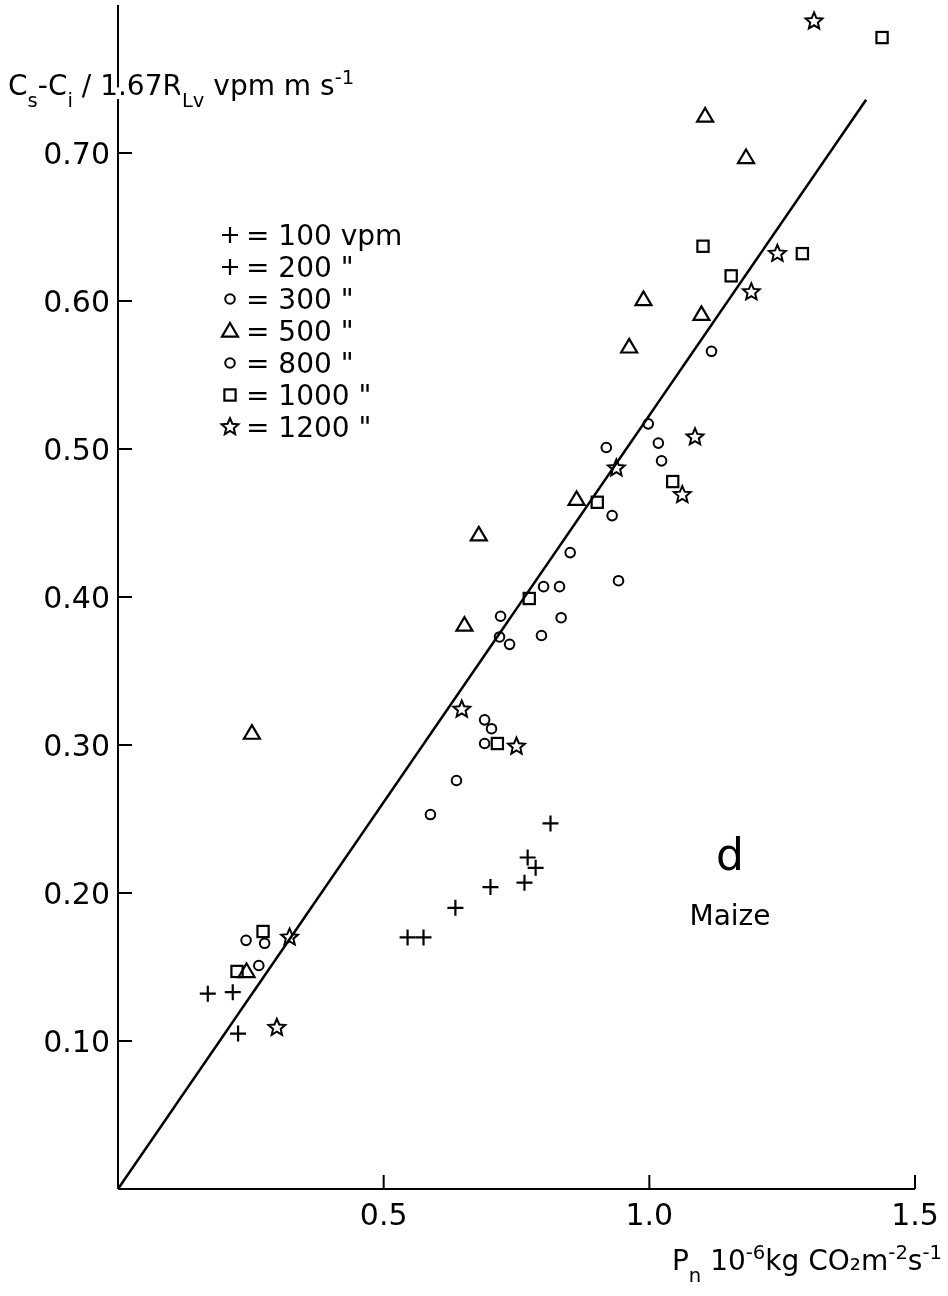 The image size is (948, 1296). Describe the element at coordinates (309, 395) in the screenshot. I see `legend-label: = 1000 "` at that location.